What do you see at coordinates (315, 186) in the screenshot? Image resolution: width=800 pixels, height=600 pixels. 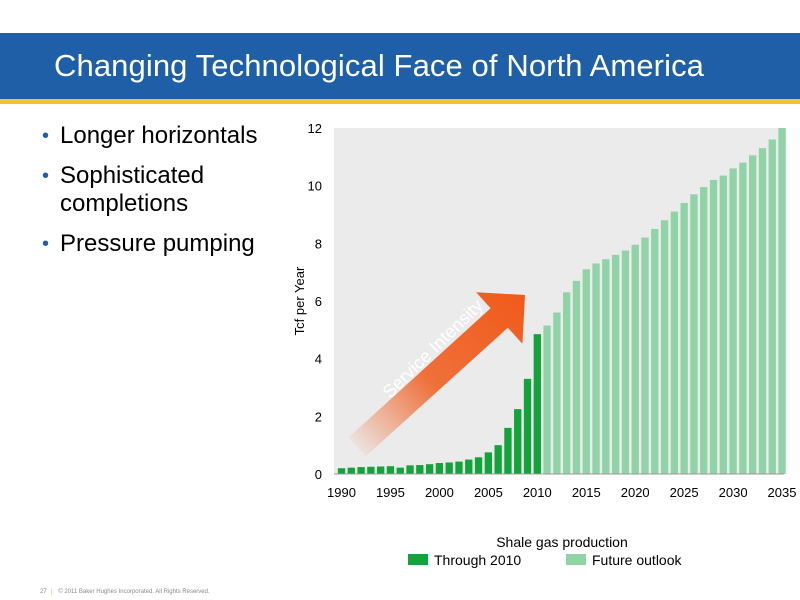 I see `y-tick-label: 10` at bounding box center [315, 186].